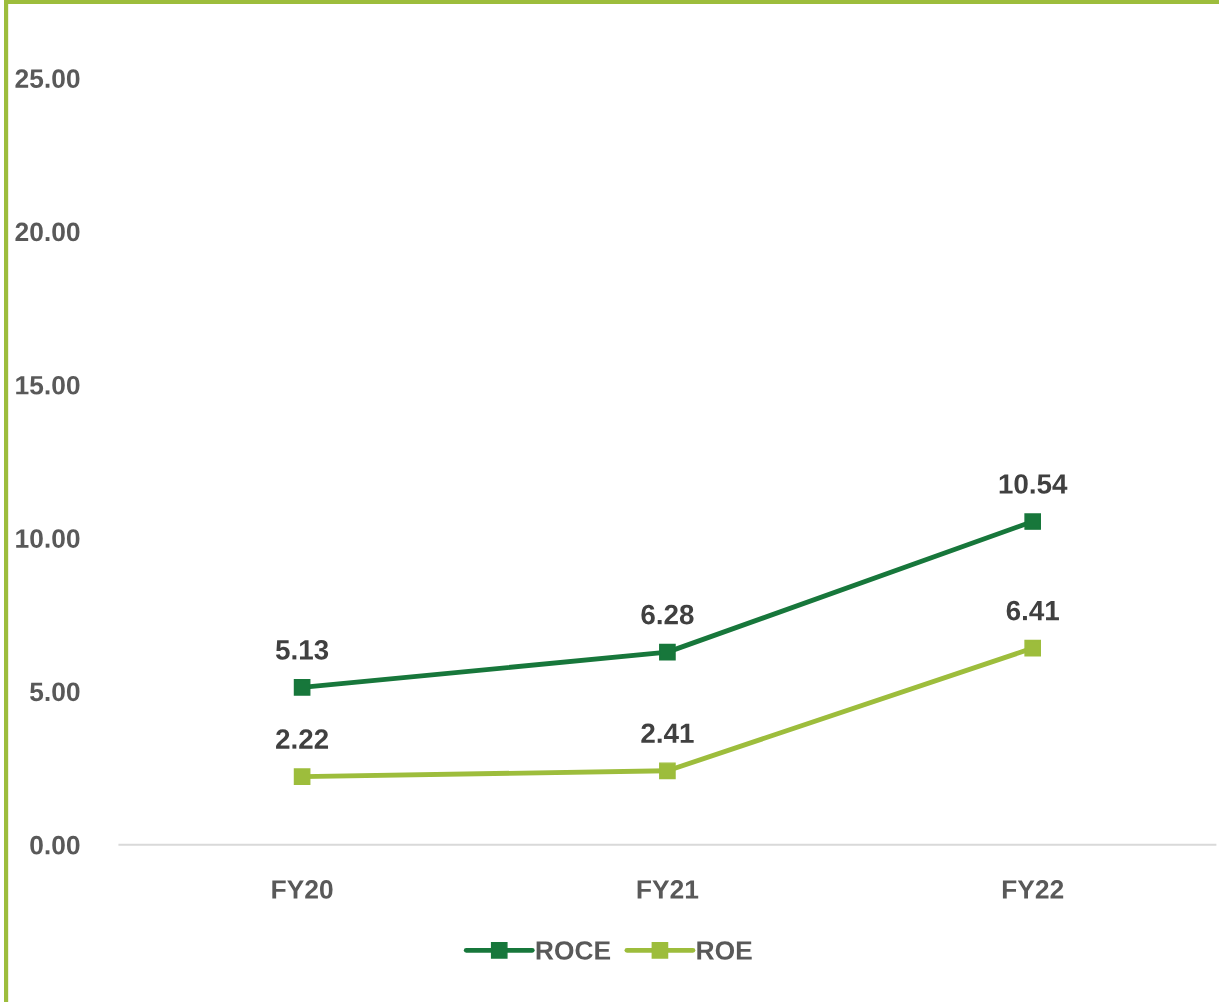 This screenshot has height=1002, width=1219. Describe the element at coordinates (1033, 889) in the screenshot. I see `x-tick-label: FY22` at that location.